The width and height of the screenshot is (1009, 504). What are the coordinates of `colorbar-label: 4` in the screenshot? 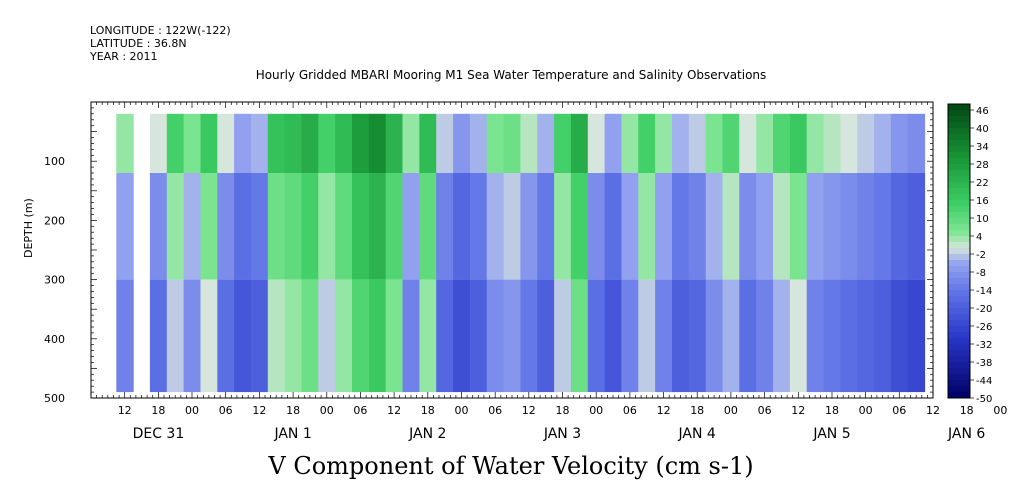 It's located at (979, 237).